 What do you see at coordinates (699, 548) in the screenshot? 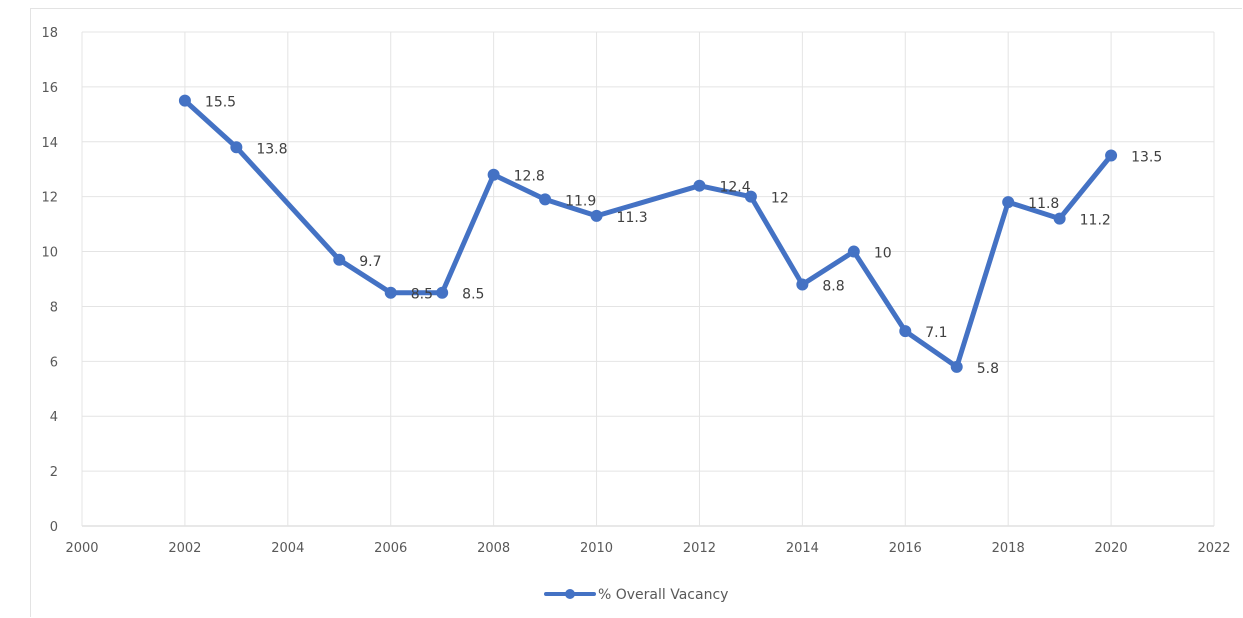
I see `x-tick-label: 2012` at bounding box center [699, 548].